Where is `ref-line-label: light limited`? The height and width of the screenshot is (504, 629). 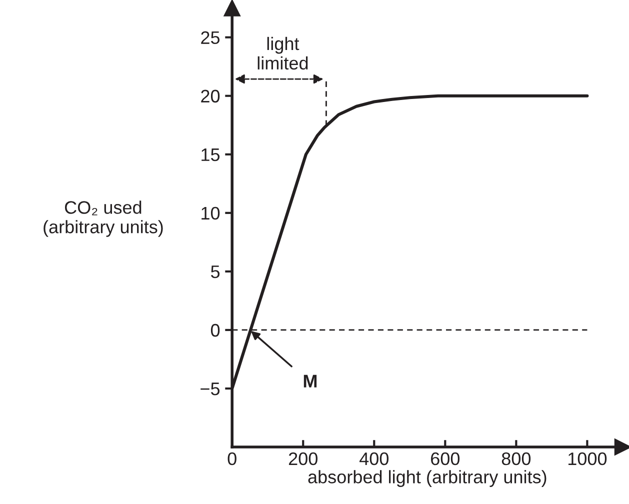 ref-line-label: light limited is located at coordinates (283, 53).